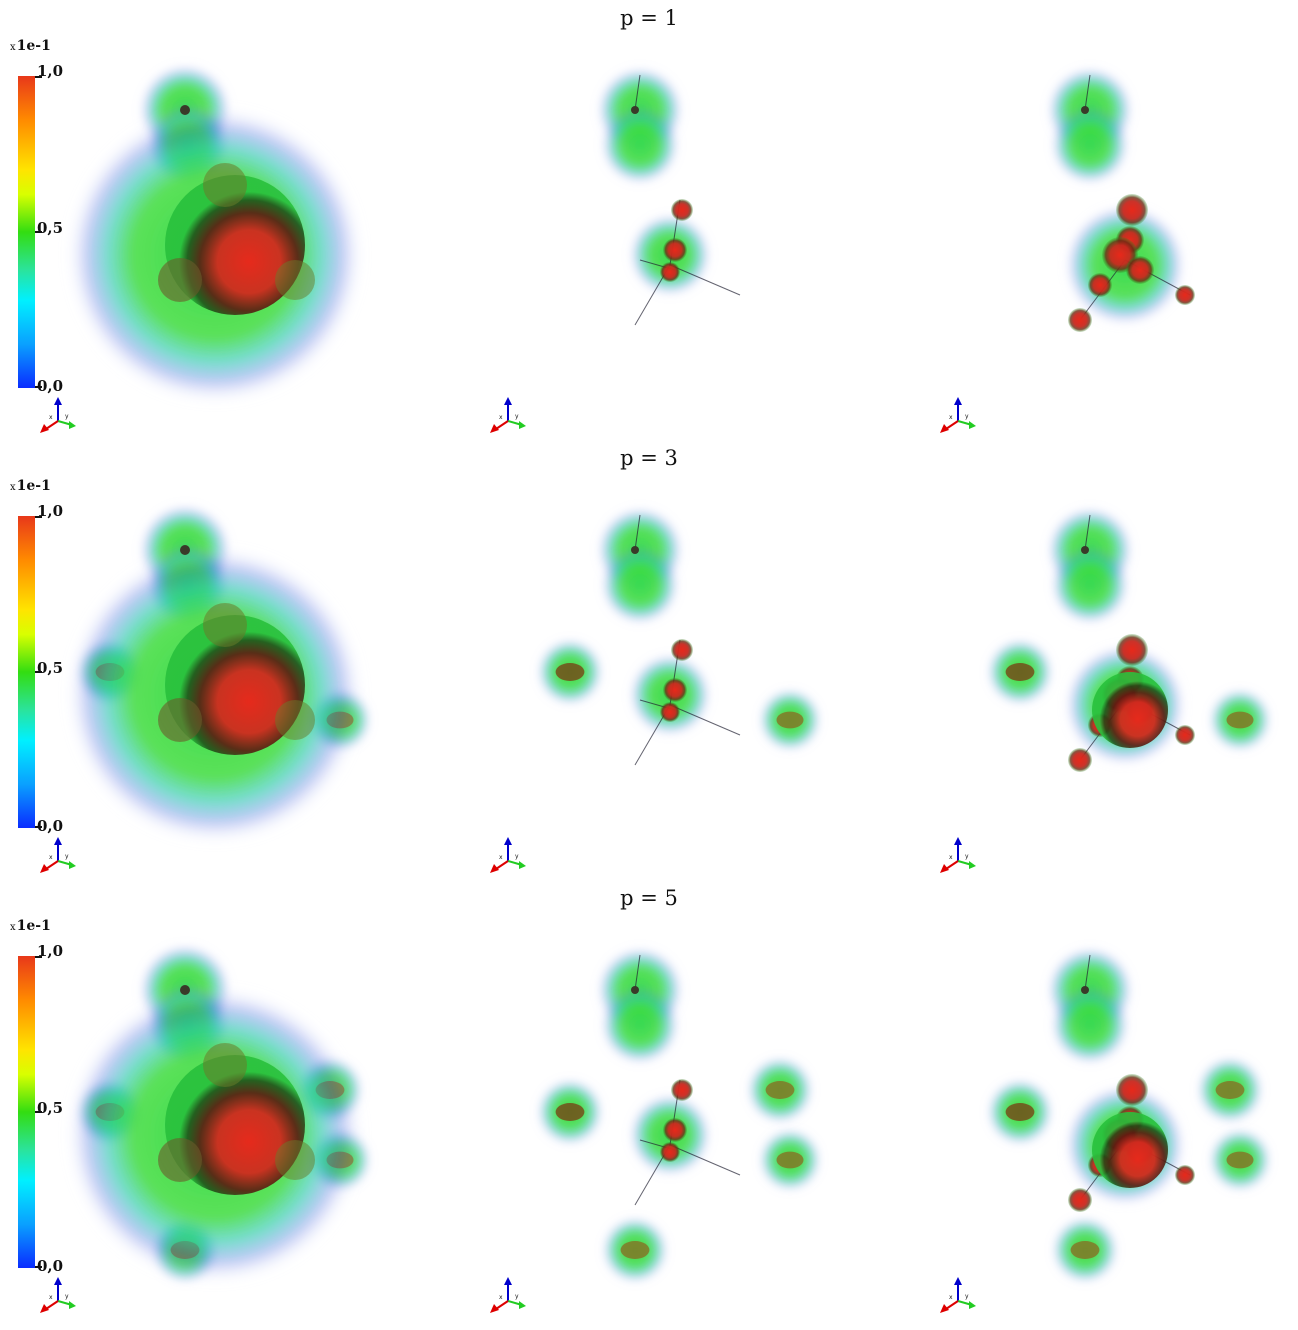  What do you see at coordinates (649, 898) in the screenshot?
I see `row-title: p = 5` at bounding box center [649, 898].